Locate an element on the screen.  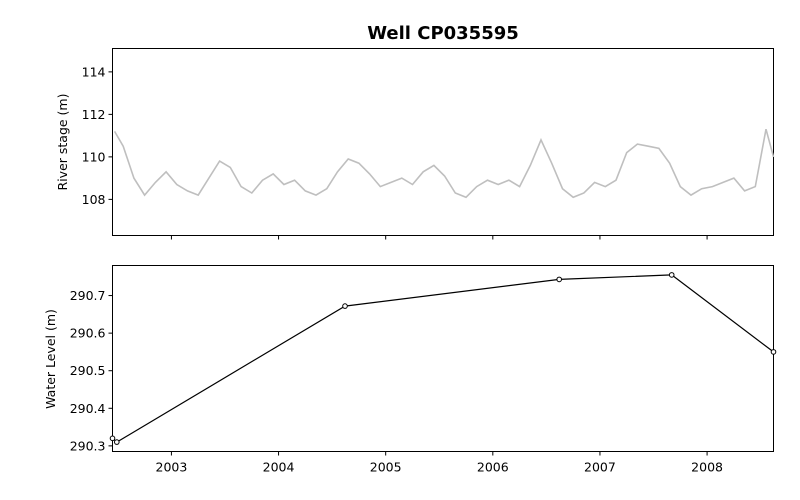
water-level-y-ticks: 290.3 290.4 290.5 290.6 290.7 is located at coordinates (91, 370).